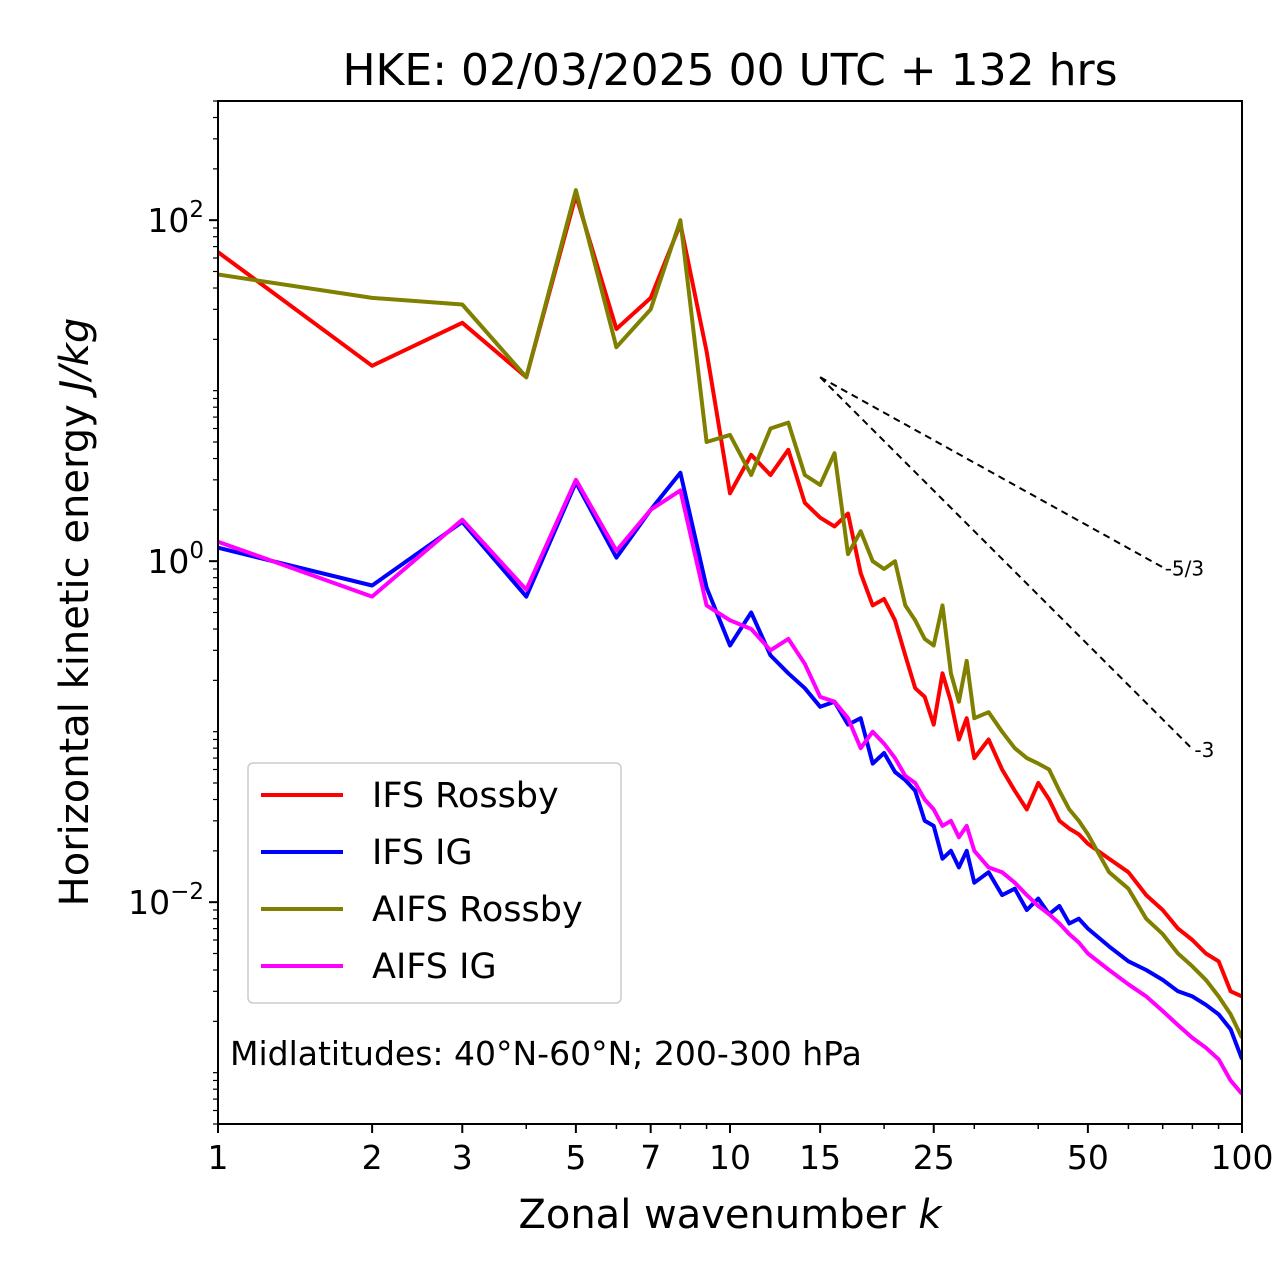 The width and height of the screenshot is (1280, 1288). What do you see at coordinates (718, 1215) in the screenshot?
I see `x-axis-label-text: Zonal wavenumber` at bounding box center [718, 1215].